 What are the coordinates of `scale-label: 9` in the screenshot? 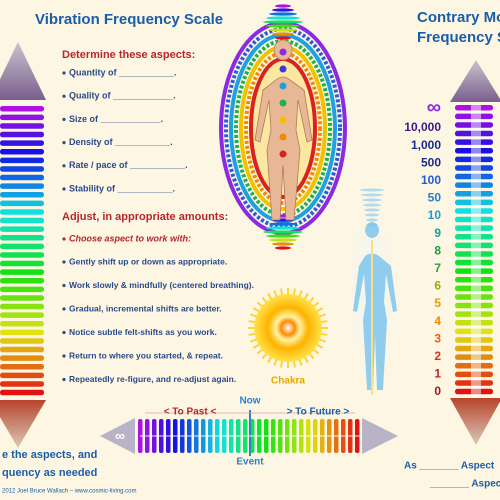 It's located at (437, 233).